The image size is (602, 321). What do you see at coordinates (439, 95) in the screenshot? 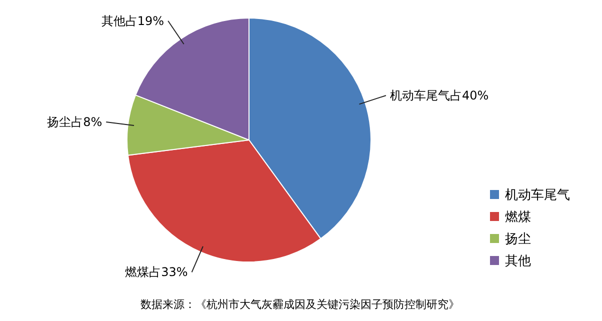
I see `data-label: 机动车尾气占40%` at bounding box center [439, 95].